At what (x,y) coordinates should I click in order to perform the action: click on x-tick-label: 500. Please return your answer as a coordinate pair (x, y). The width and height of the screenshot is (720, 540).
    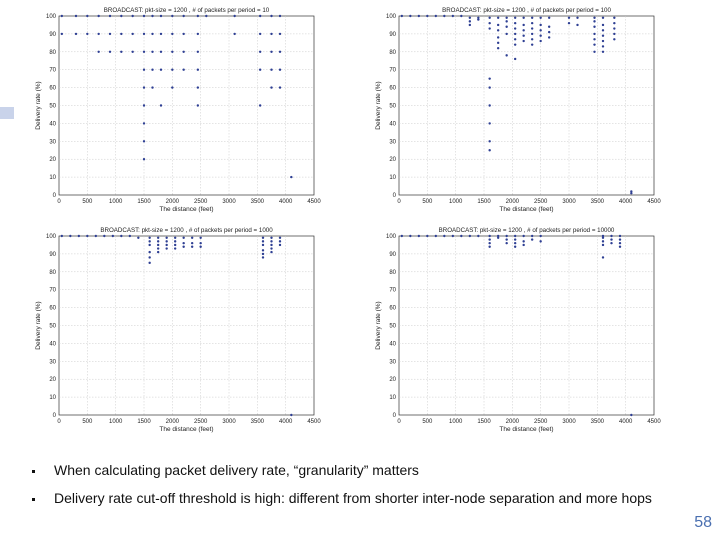
    Looking at the image, I should click on (87, 422).